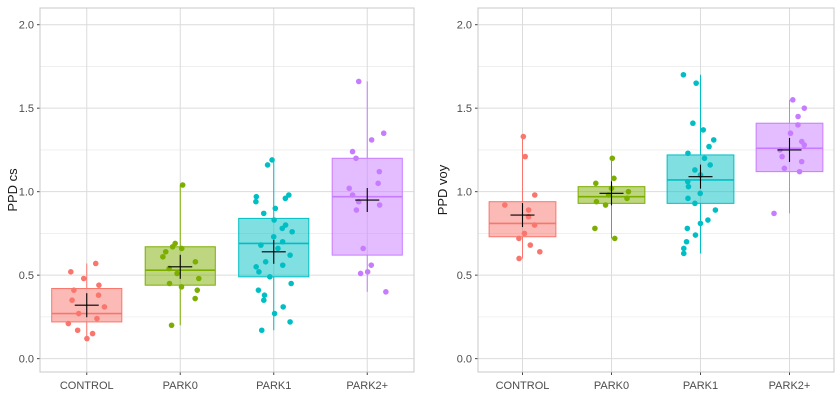 Image resolution: width=837 pixels, height=403 pixels. Describe the element at coordinates (464, 193) in the screenshot. I see `y-tick-label: 1.0` at that location.